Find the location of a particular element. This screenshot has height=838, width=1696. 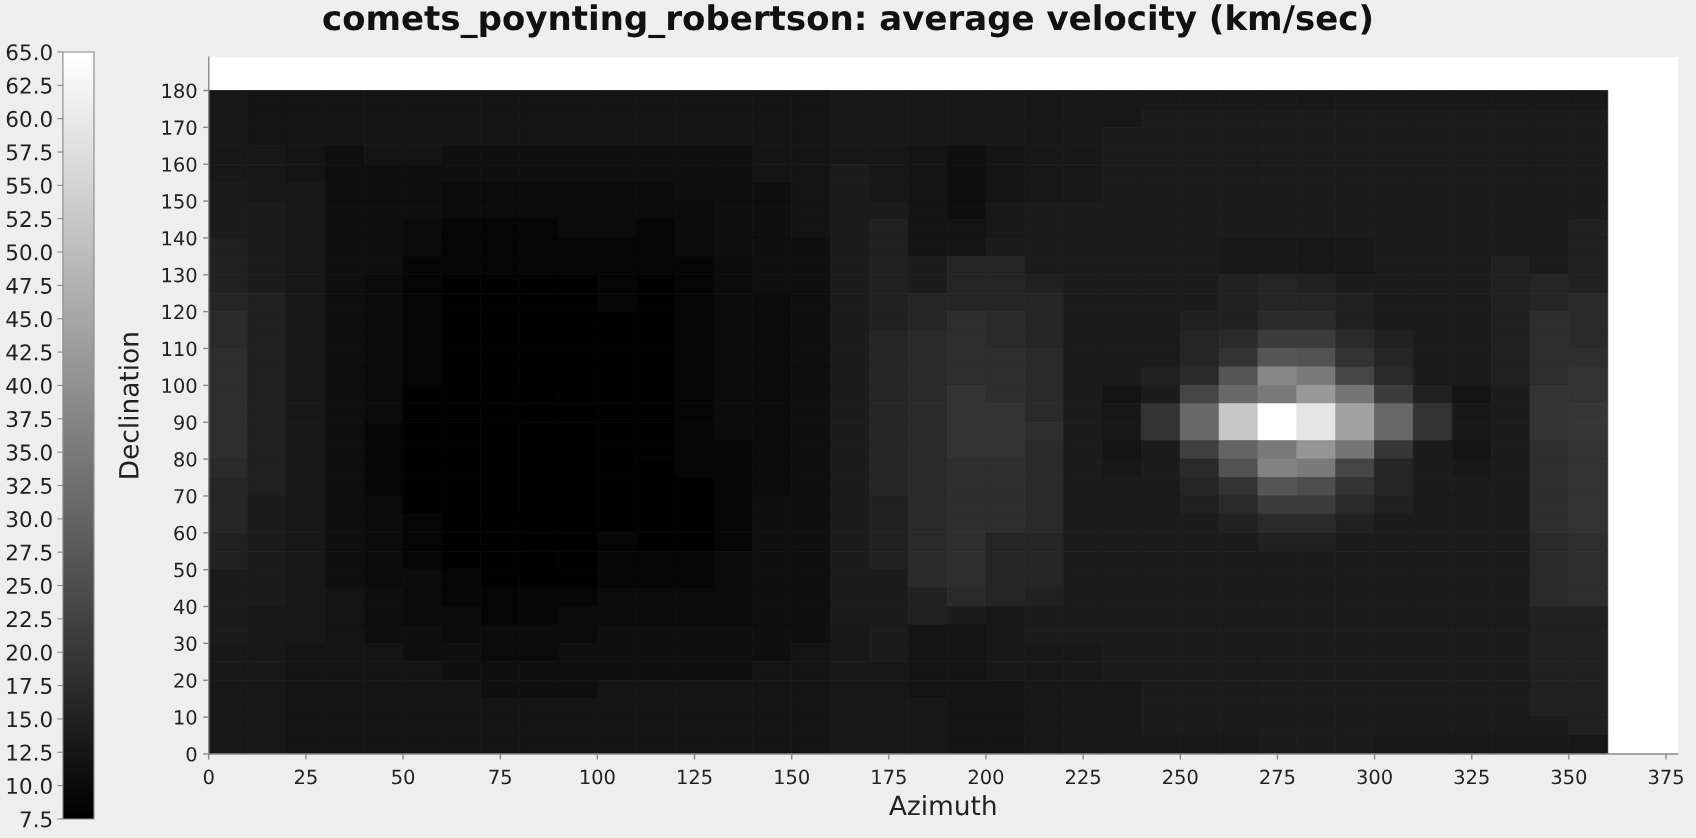

y-tick-label: 170 is located at coordinates (179, 128).